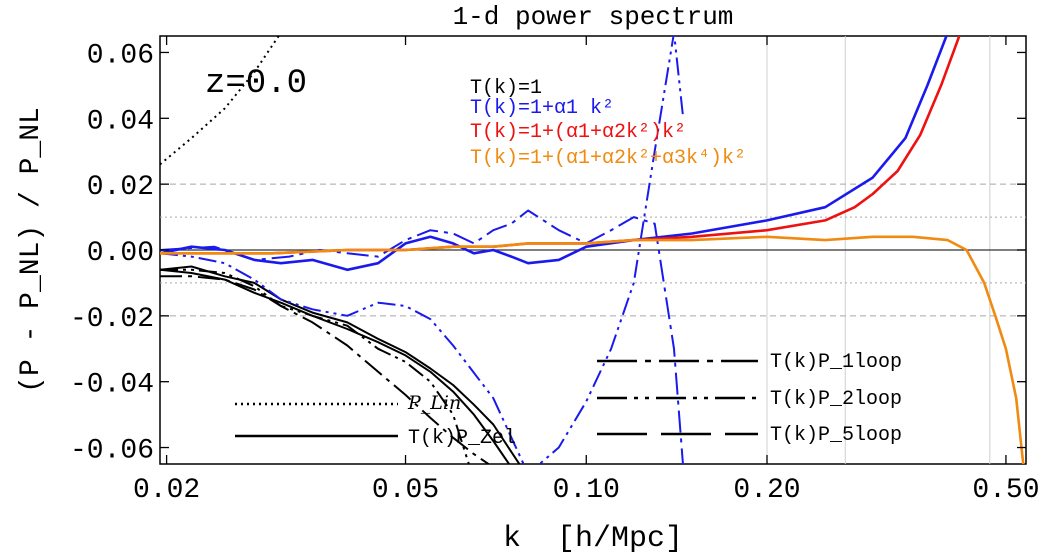 The width and height of the screenshot is (1052, 559). Describe the element at coordinates (608, 158) in the screenshot. I see `legend-label-t-alpha123: T(k)=1+(α1+α2k²+α3k⁴)k²` at that location.